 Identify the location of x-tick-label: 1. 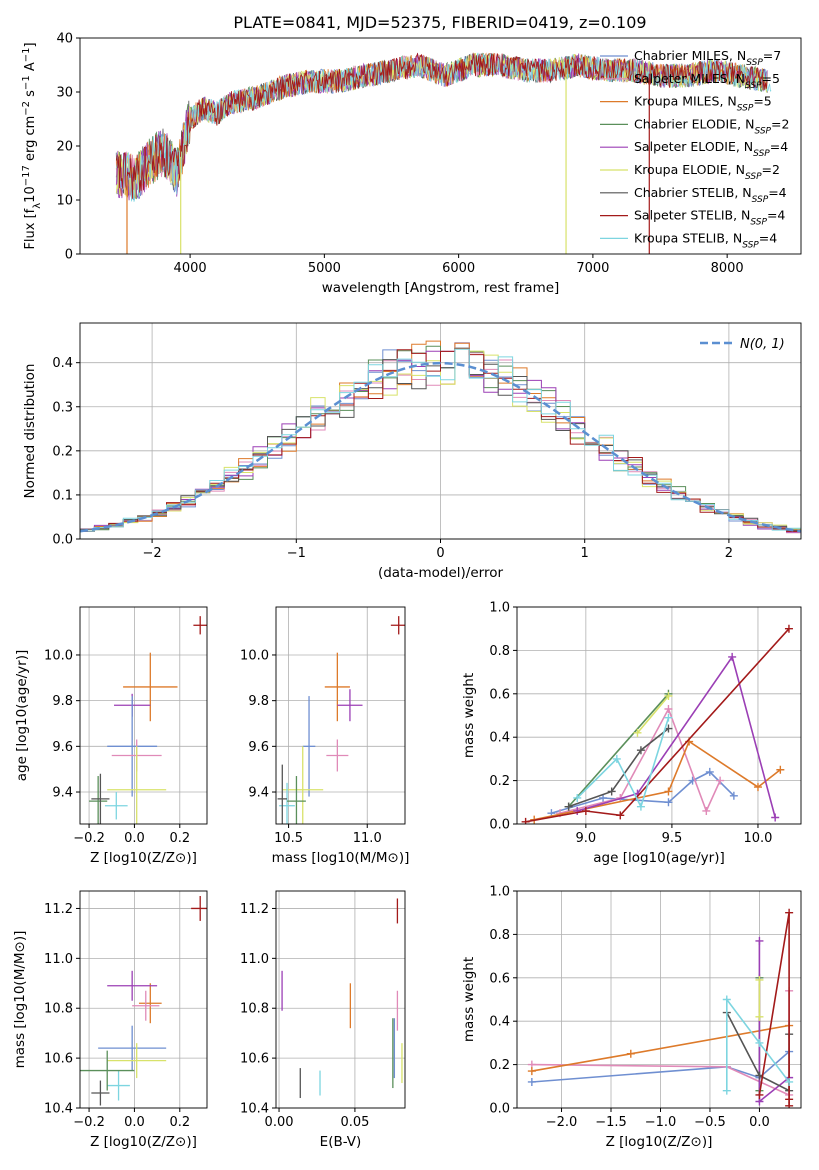
(585, 553).